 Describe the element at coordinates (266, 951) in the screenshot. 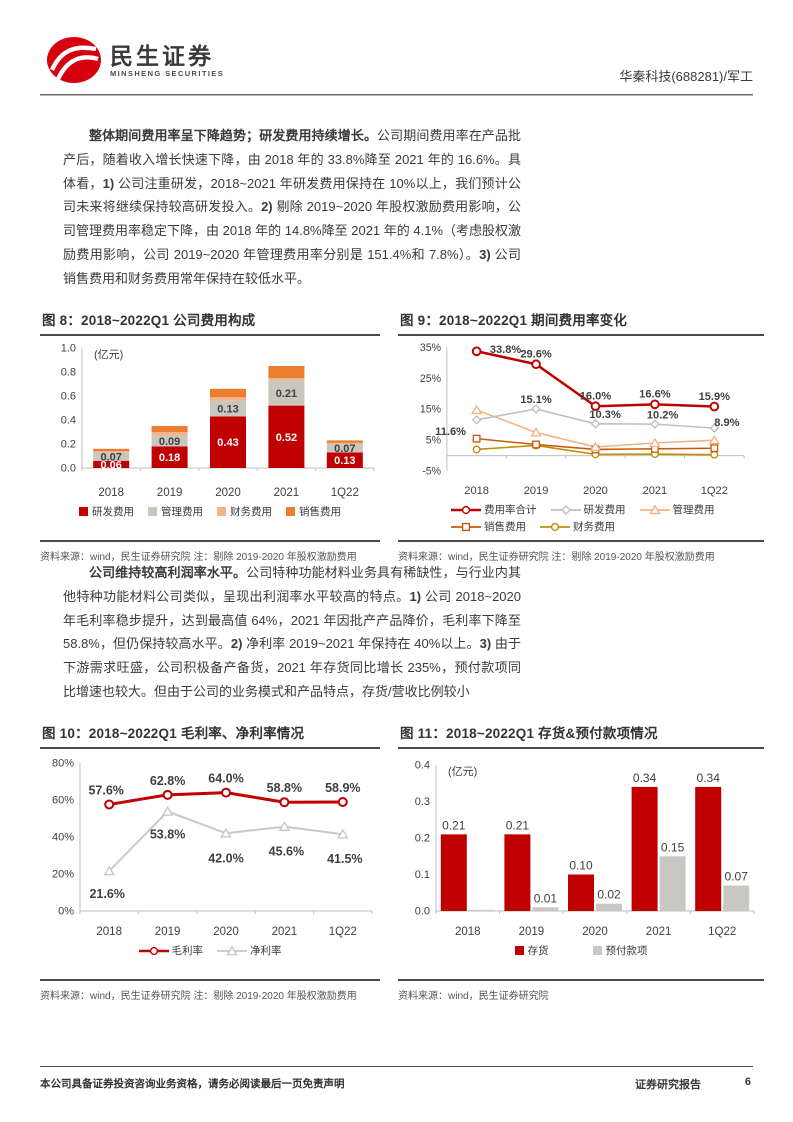

I see `legend-label: 净利率` at that location.